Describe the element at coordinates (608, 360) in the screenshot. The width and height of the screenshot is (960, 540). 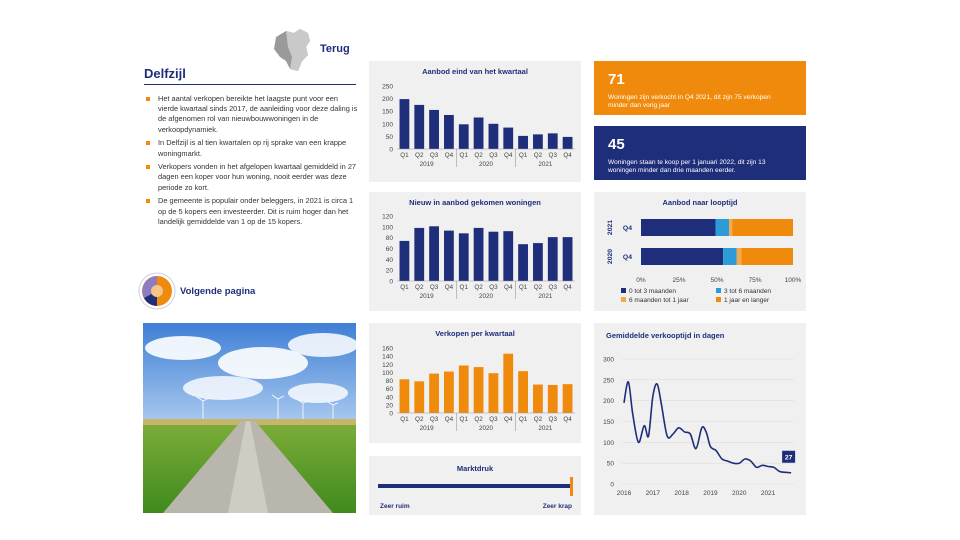
I see `y-tick-label: 300` at that location.